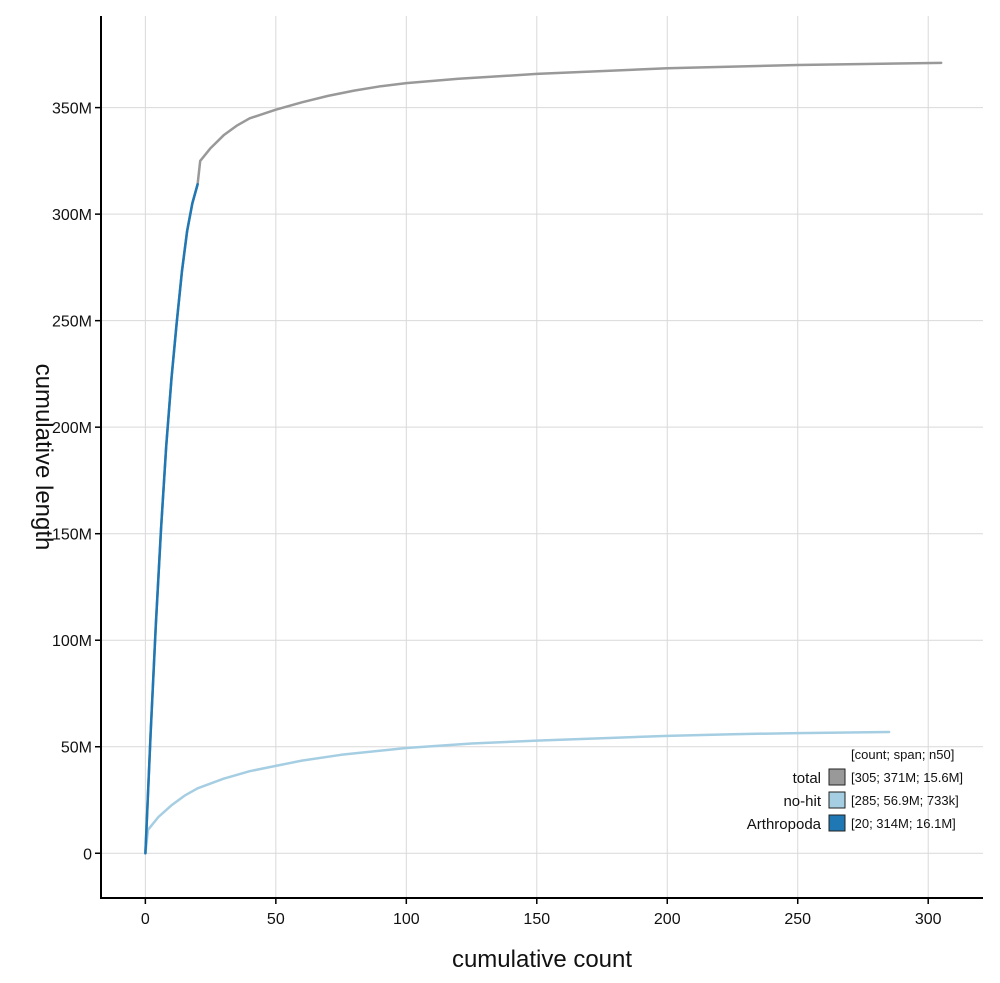  I want to click on legend-label-no-hit: no-hit, so click(802, 801).